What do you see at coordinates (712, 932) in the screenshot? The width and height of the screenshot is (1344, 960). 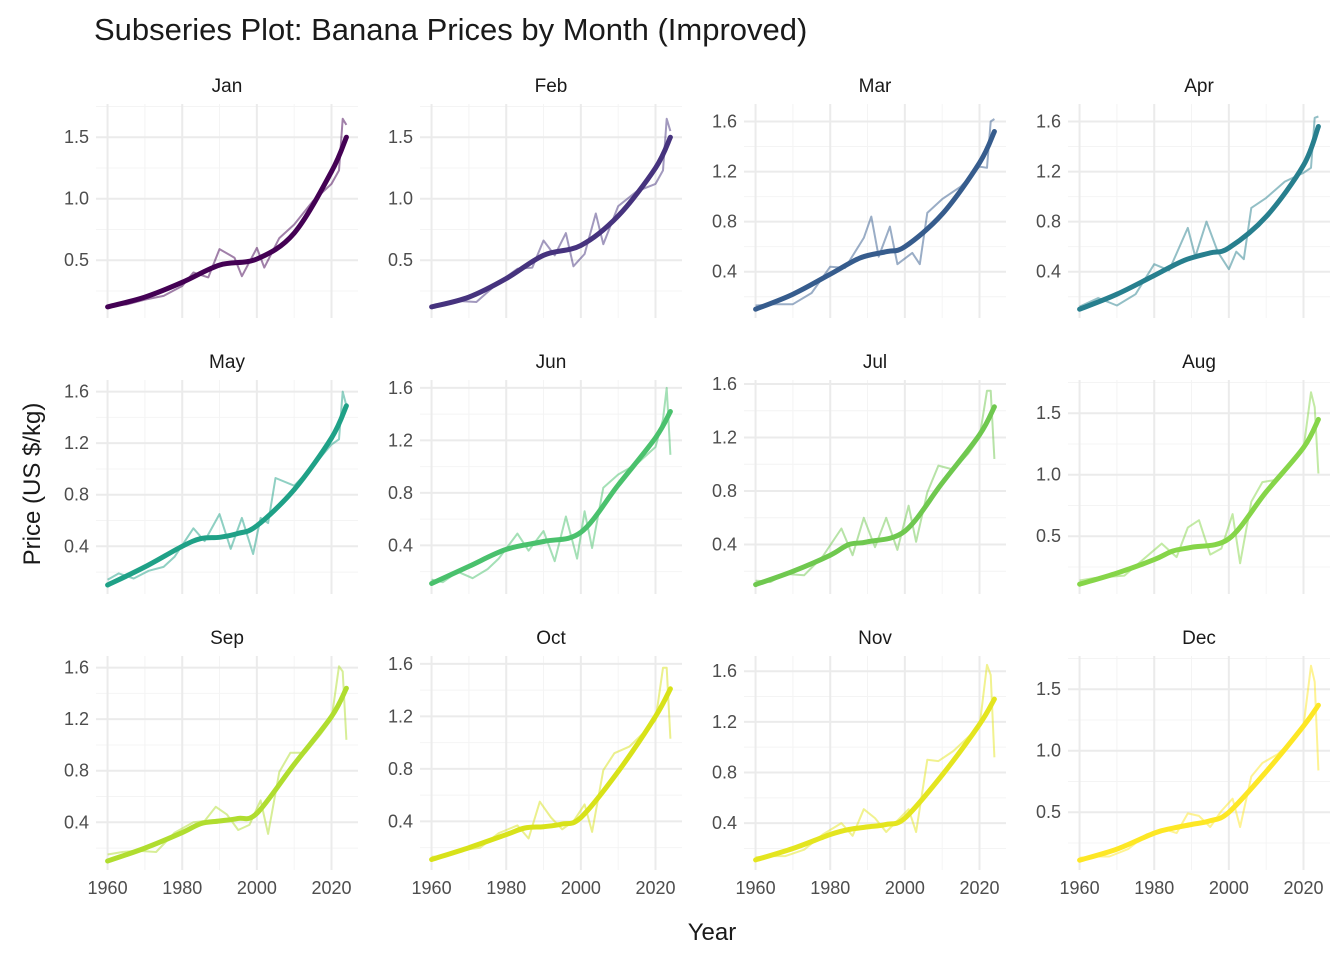 I see `x-axis-title: Year` at bounding box center [712, 932].